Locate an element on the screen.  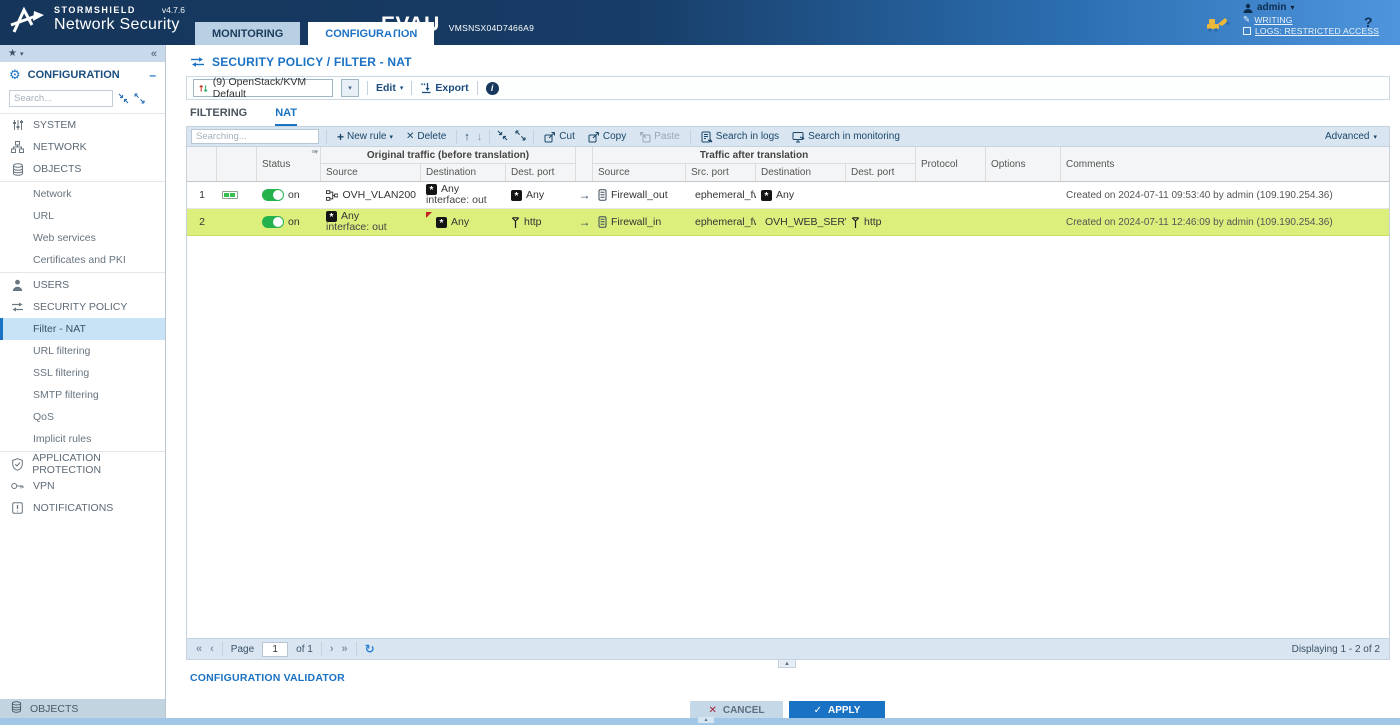
star-icon: ★ is located at coordinates (12, 53).